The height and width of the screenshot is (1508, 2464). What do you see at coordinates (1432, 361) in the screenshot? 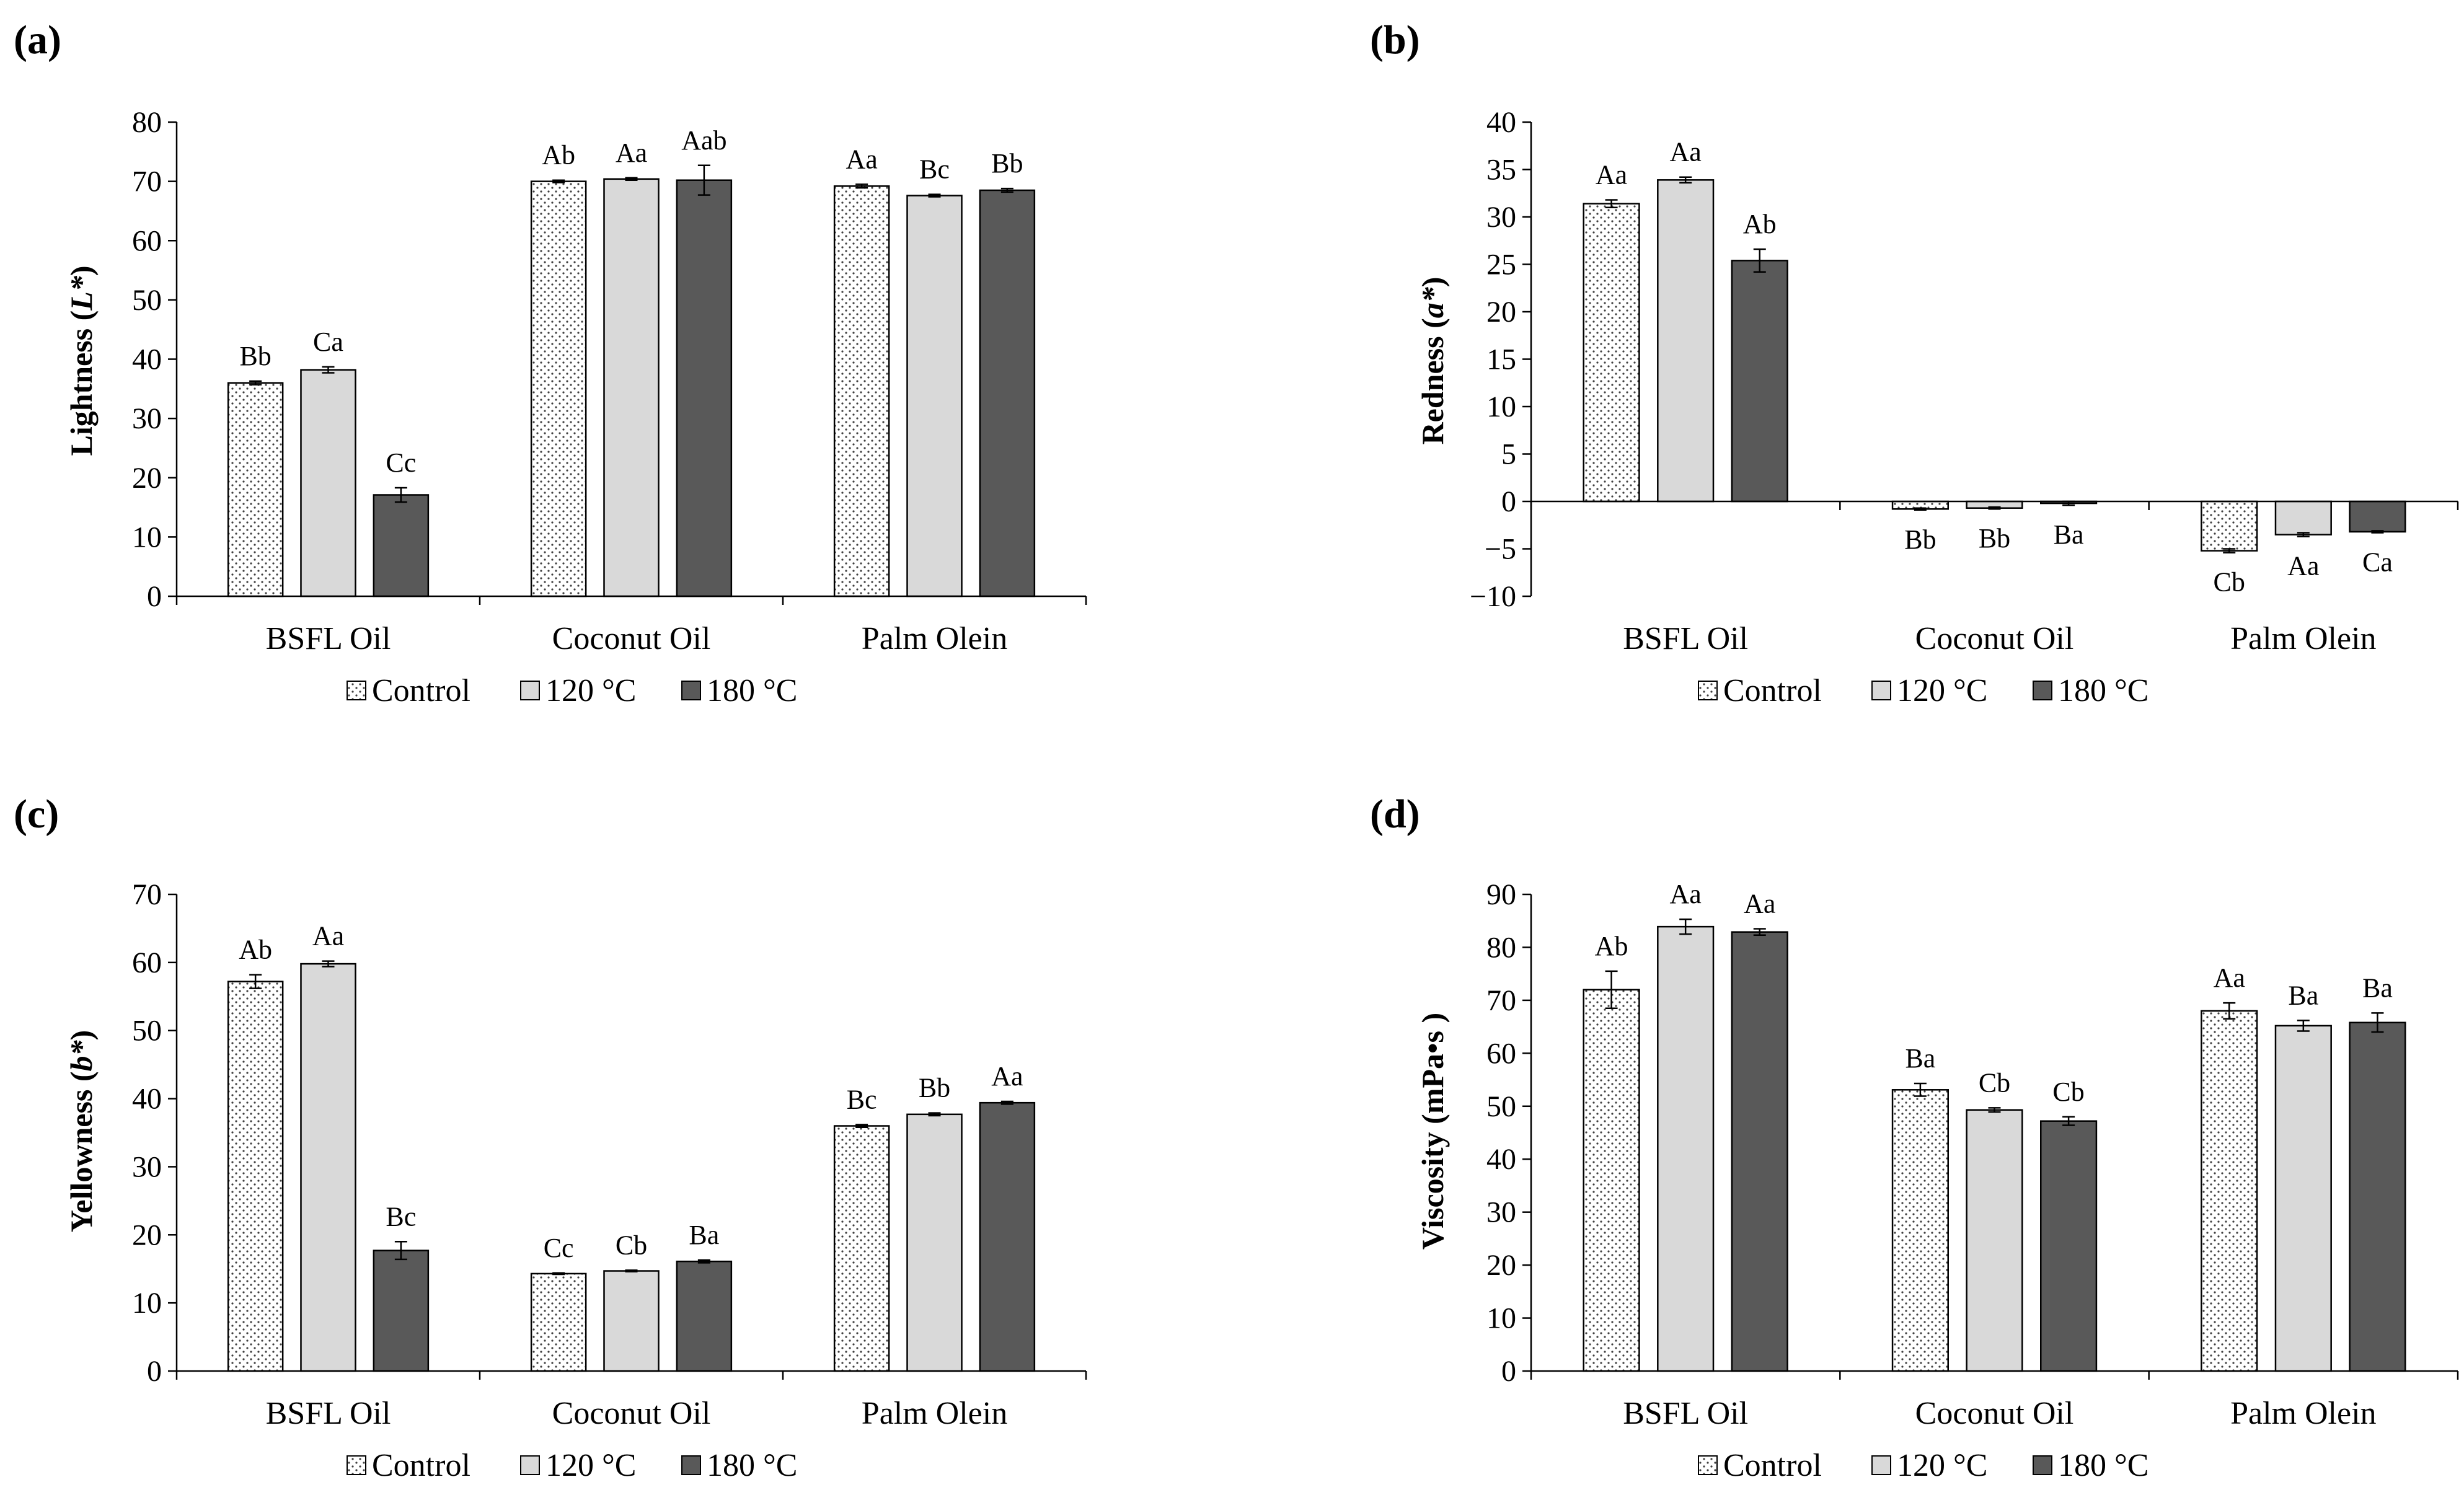
I see `panel-b-ylabel: Redness (a*)` at bounding box center [1432, 361].